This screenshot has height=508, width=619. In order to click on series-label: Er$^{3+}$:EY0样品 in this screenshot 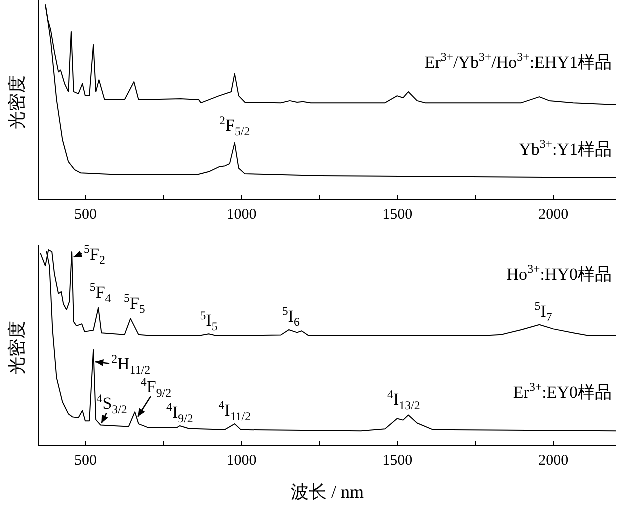, I will do `click(562, 391)`.